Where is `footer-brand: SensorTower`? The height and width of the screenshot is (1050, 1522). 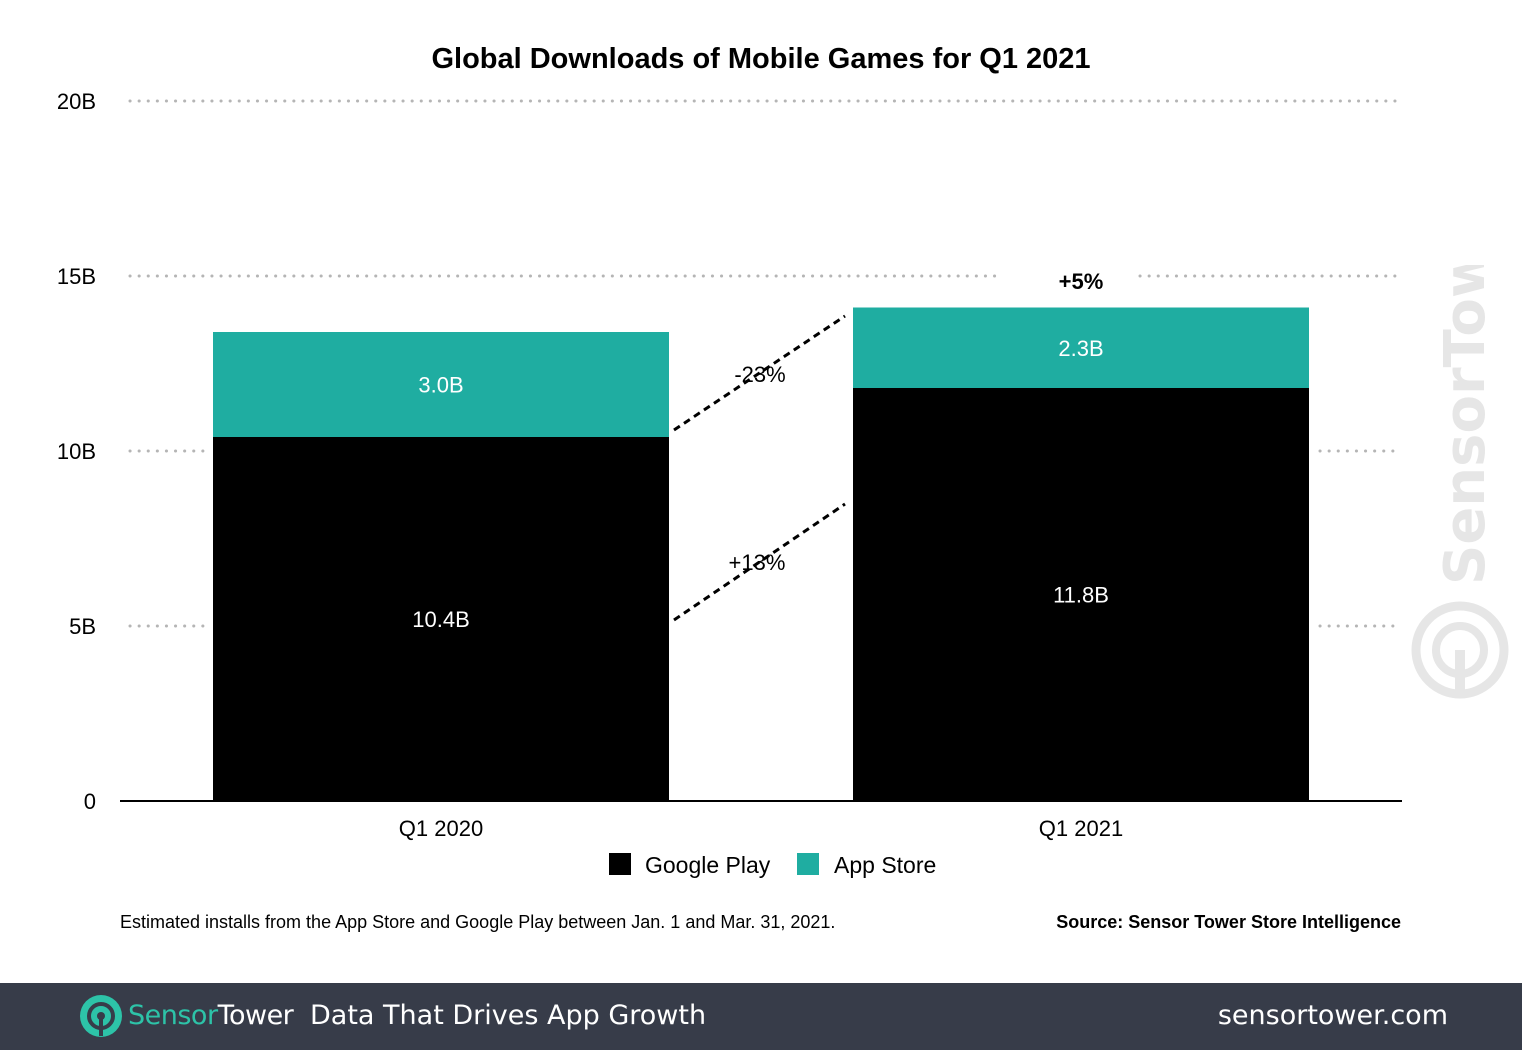 footer-brand: SensorTower is located at coordinates (211, 1015).